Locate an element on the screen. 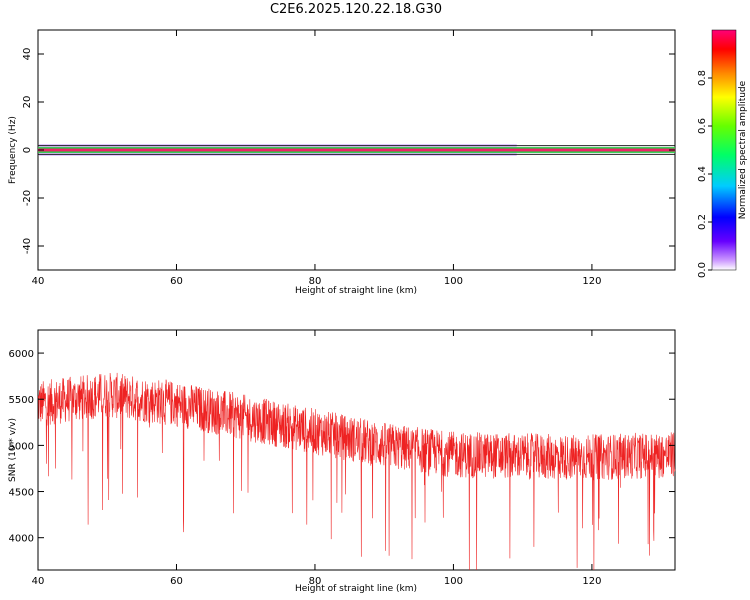 The image size is (750, 600). snr-y-tick-label: 4000 is located at coordinates (21, 539).